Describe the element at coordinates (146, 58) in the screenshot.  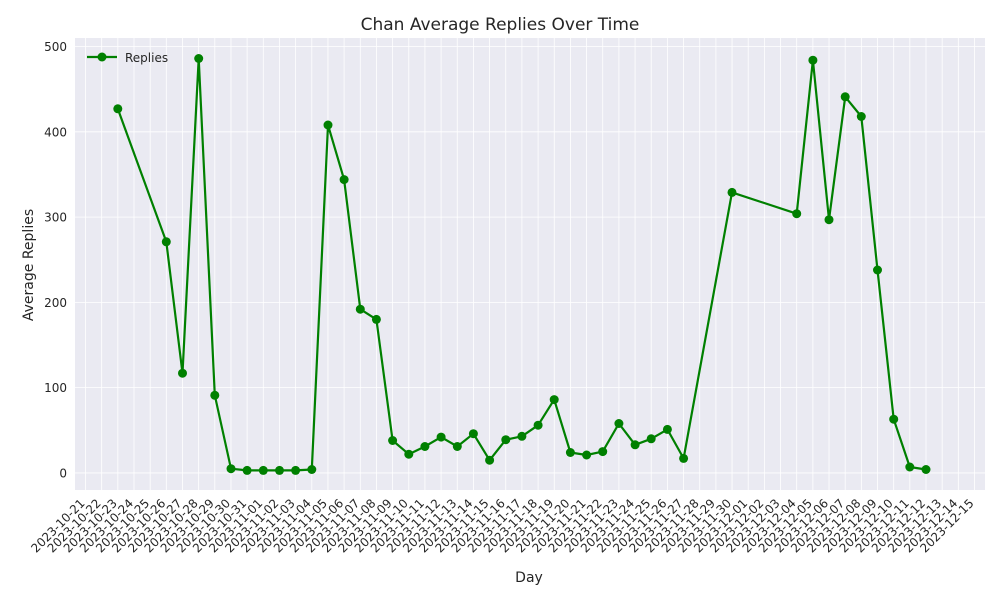
I see `legend-label-replies: Replies` at that location.